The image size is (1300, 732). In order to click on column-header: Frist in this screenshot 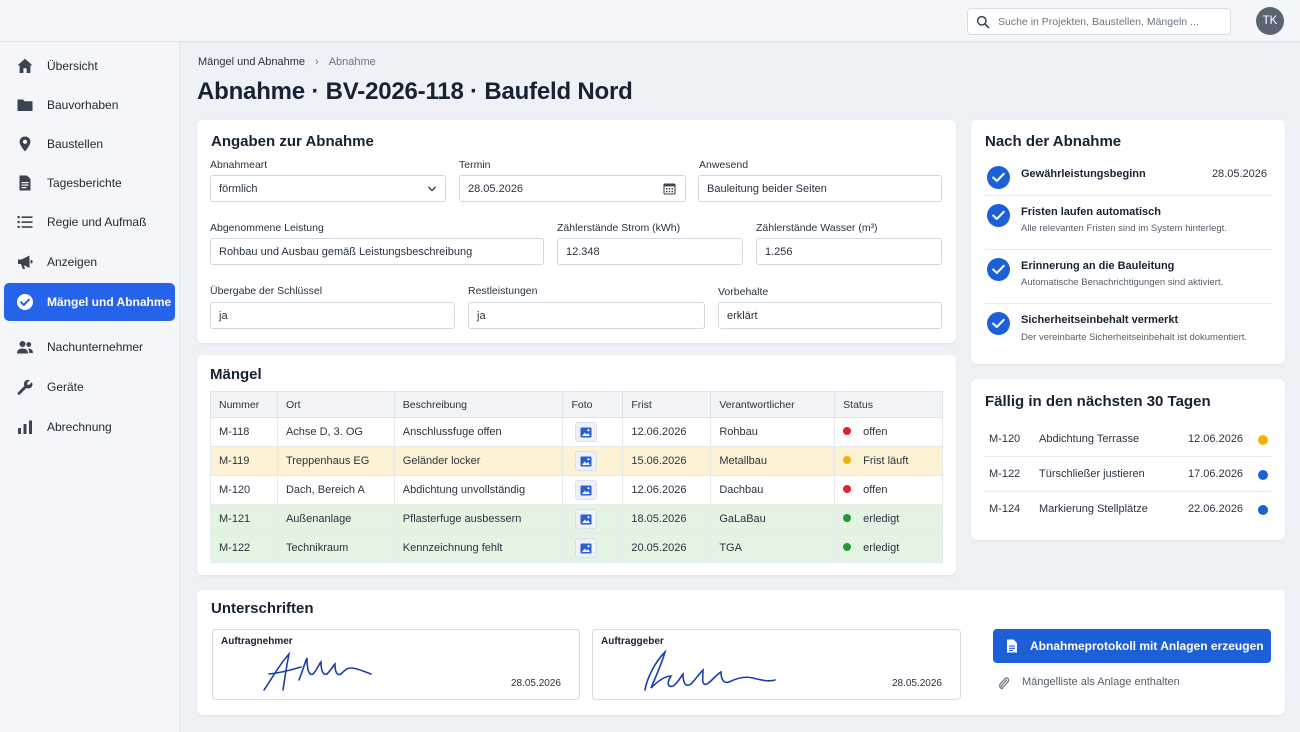, I will do `click(667, 404)`.